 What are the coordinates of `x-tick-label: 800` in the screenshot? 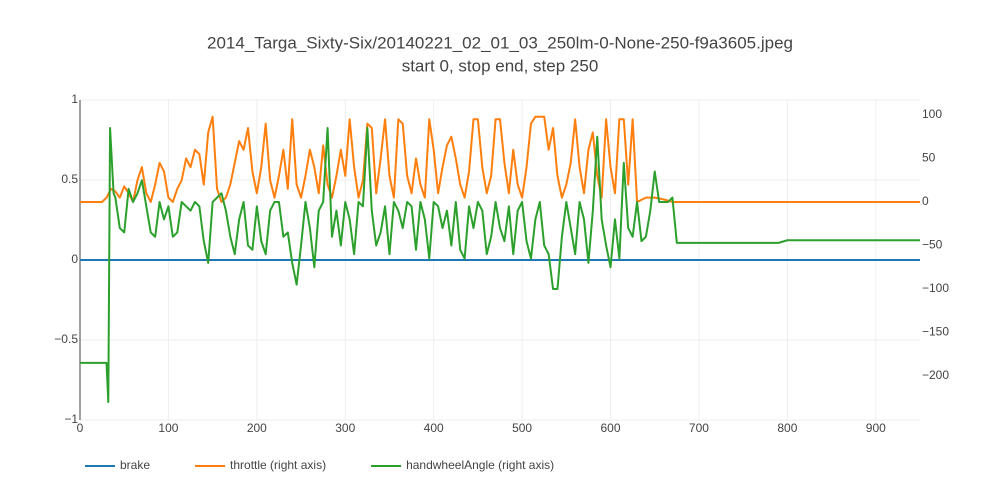 It's located at (787, 428).